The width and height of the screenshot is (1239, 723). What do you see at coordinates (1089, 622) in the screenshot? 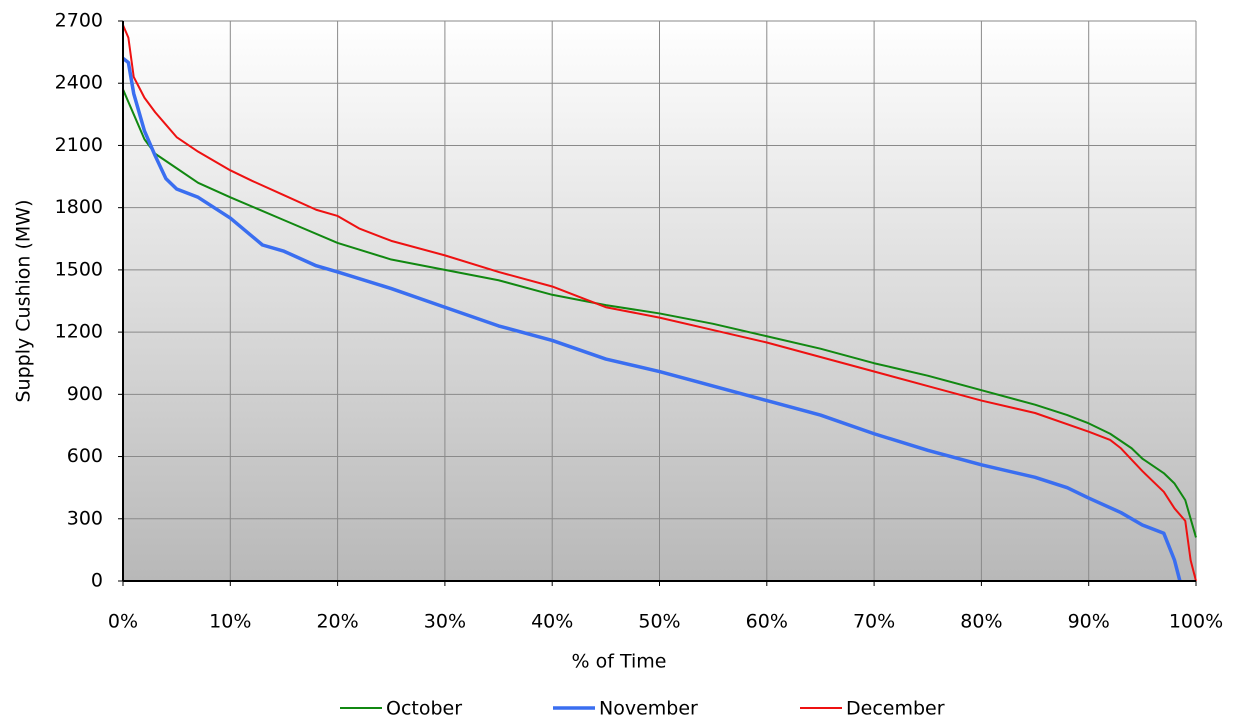
I see `x-tick-label: 90%` at bounding box center [1089, 622].